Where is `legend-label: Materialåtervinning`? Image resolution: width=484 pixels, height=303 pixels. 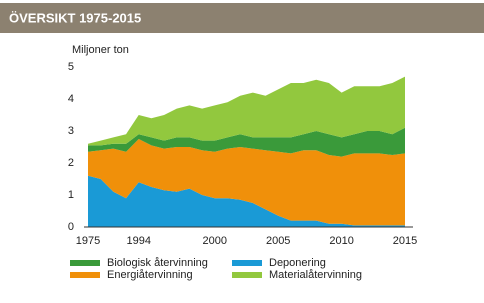
legend-label: Materialåtervinning is located at coordinates (315, 275).